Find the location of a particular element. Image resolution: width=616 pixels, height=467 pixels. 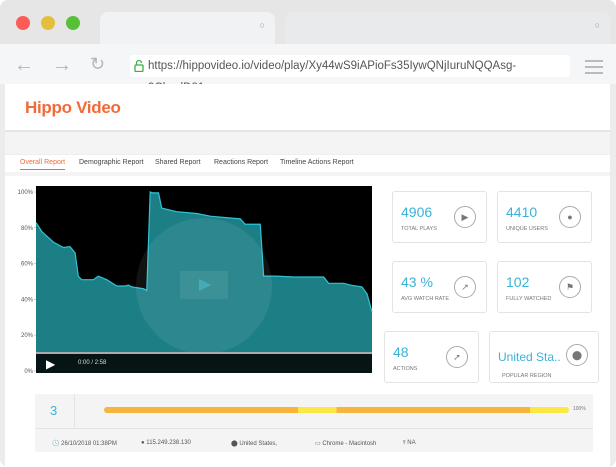

stat-value: 102 is located at coordinates (518, 282).